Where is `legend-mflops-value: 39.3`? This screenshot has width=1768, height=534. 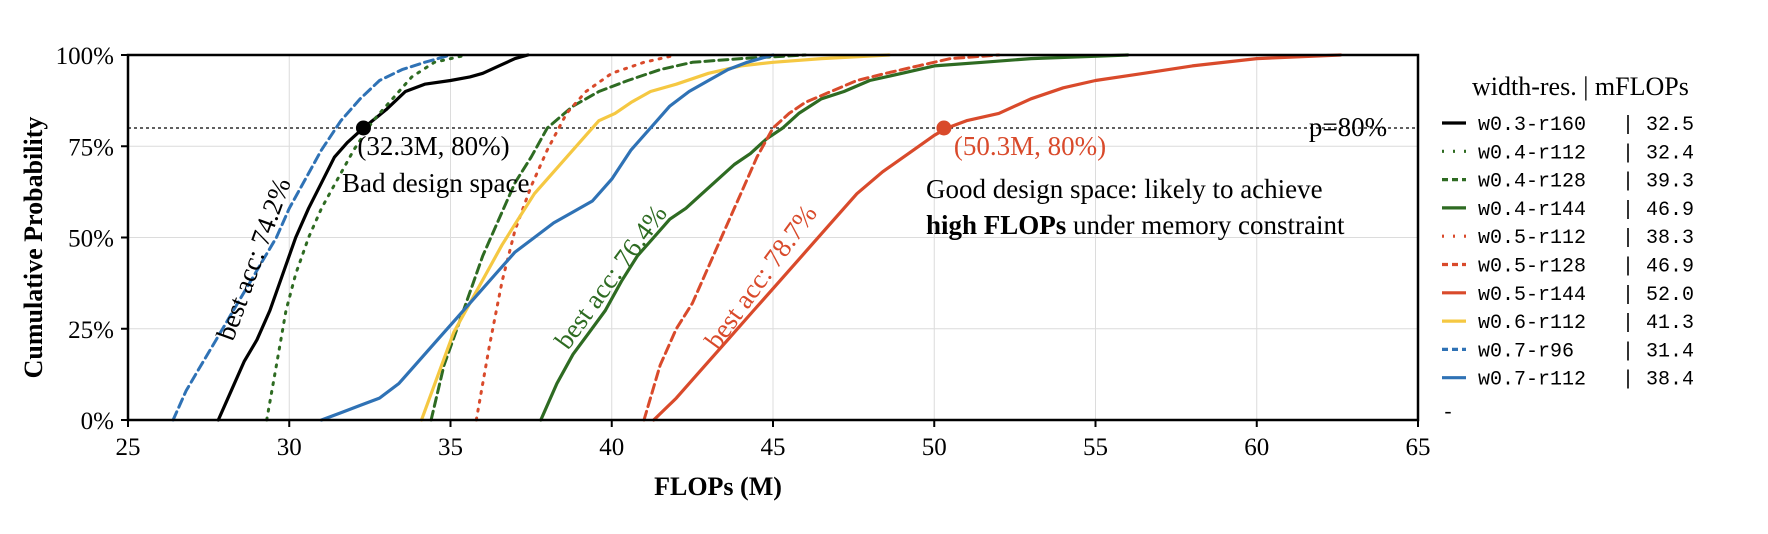
legend-mflops-value: 39.3 is located at coordinates (1670, 182).